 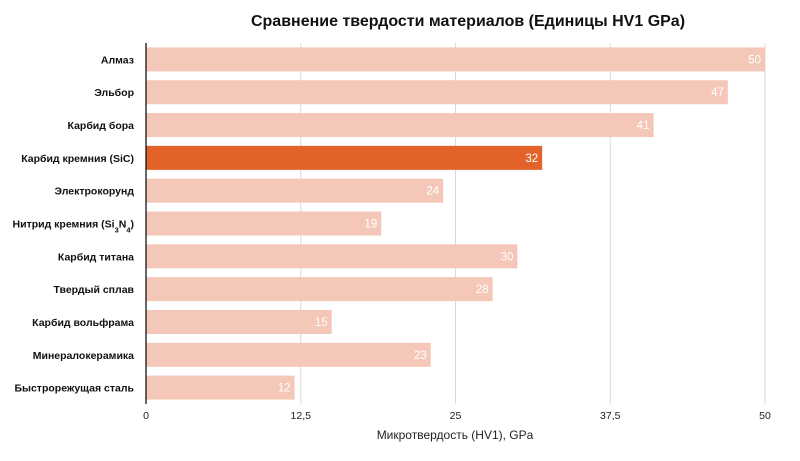 What do you see at coordinates (420, 356) in the screenshot?
I see `value-label: 23` at bounding box center [420, 356].